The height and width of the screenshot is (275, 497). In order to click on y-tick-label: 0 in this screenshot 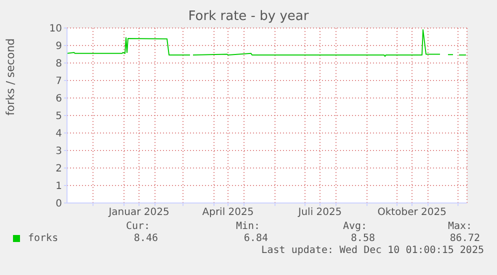, I will do `click(59, 204)`.